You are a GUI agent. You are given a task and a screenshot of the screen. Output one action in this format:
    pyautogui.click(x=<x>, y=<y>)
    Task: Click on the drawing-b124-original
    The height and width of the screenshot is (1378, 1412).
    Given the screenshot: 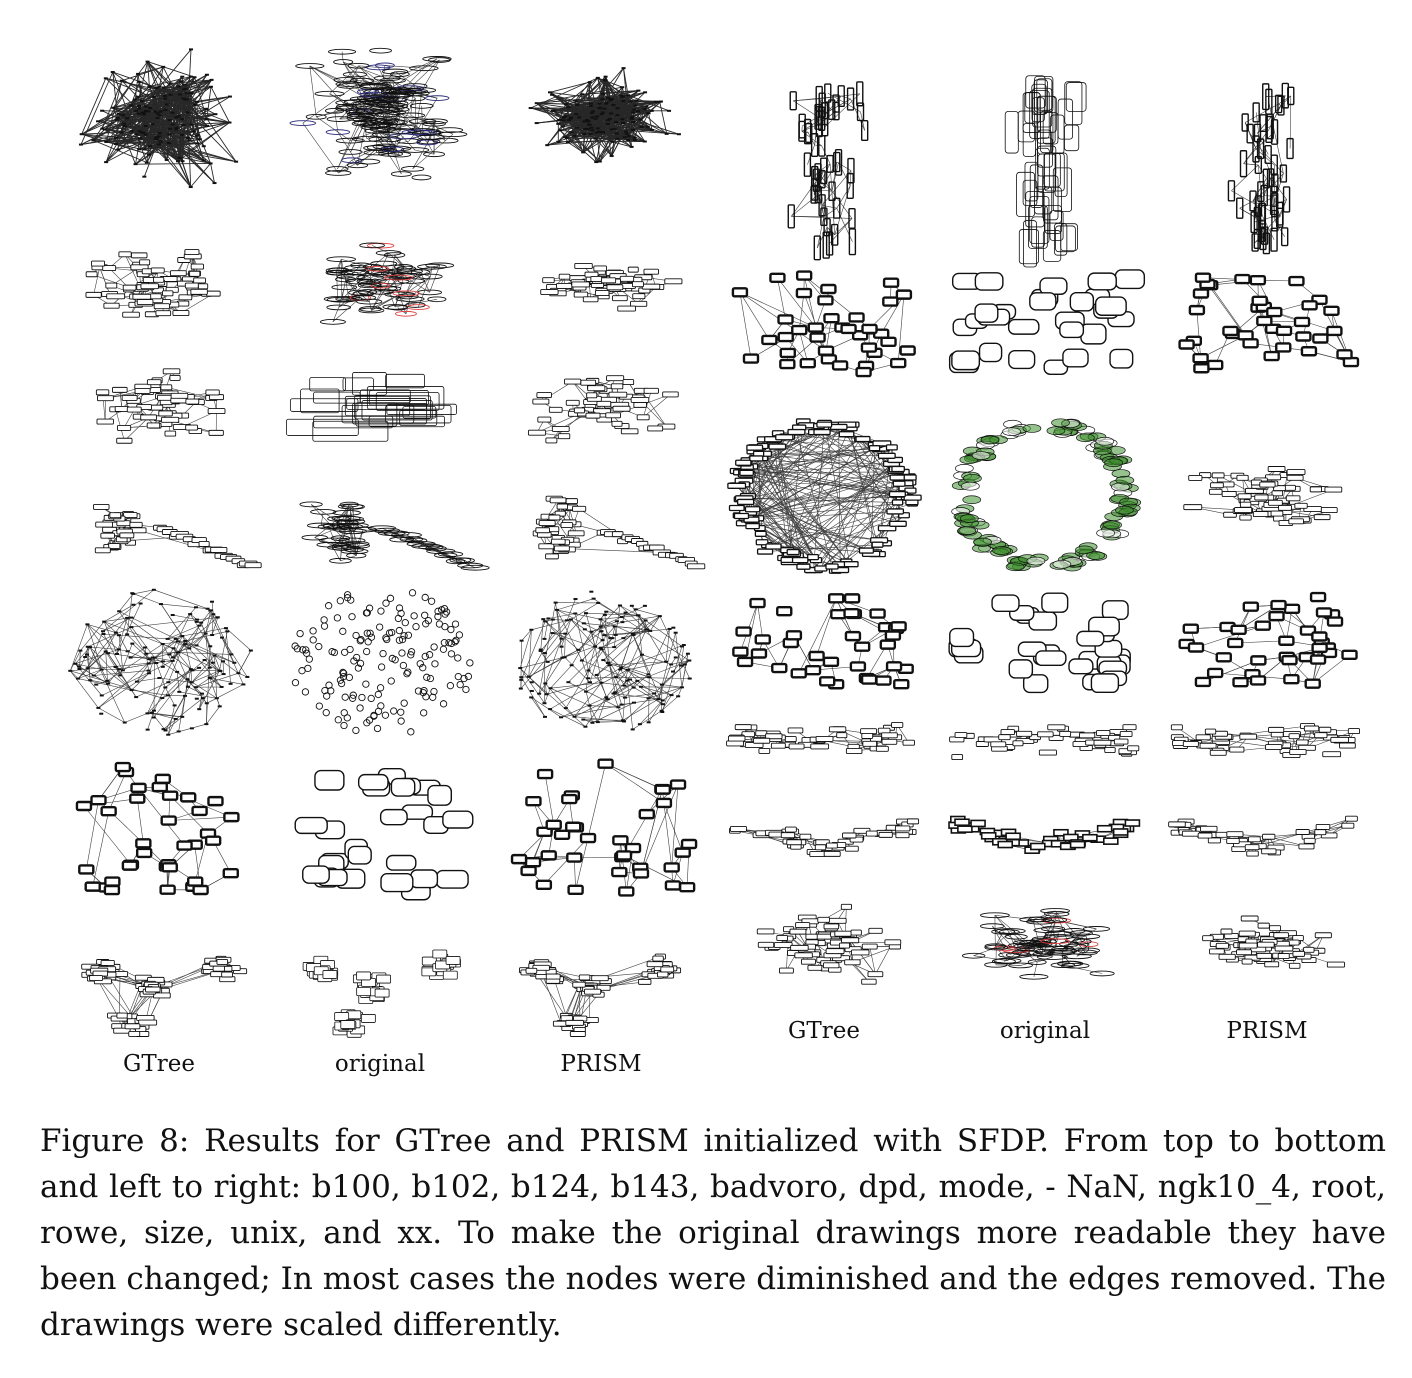 What is the action you would take?
    pyautogui.click(x=382, y=406)
    